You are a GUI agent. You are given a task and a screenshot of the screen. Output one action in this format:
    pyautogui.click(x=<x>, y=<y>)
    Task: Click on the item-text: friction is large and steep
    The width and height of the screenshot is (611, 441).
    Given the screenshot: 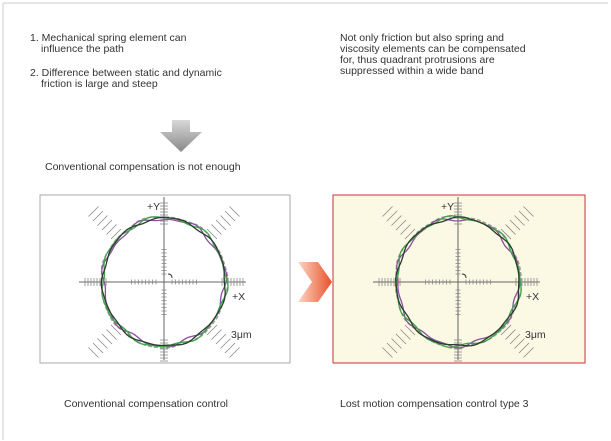 What is the action you would take?
    pyautogui.click(x=99, y=84)
    